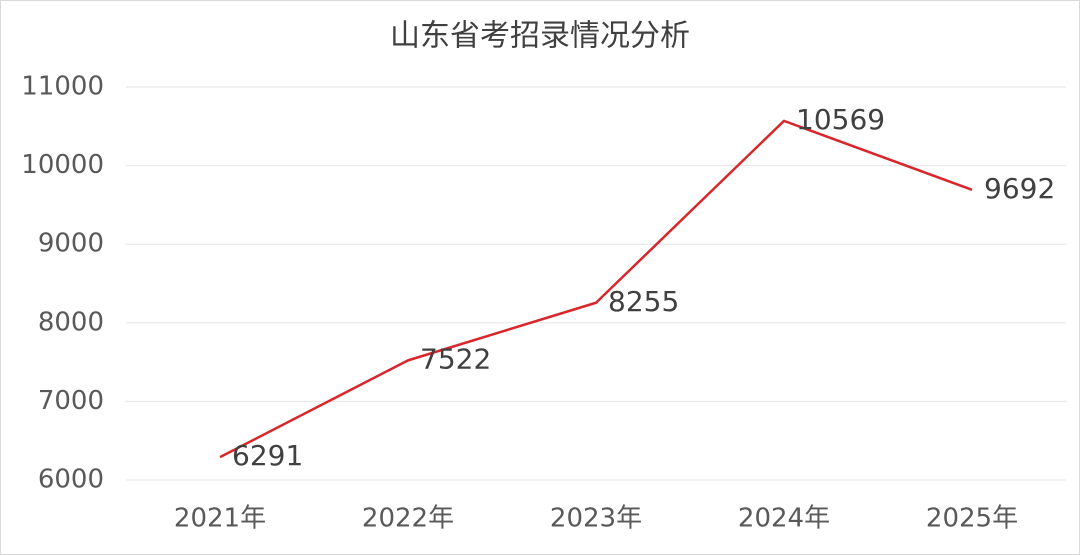 This screenshot has height=555, width=1080. I want to click on x-tick-label: 2022年, so click(408, 519).